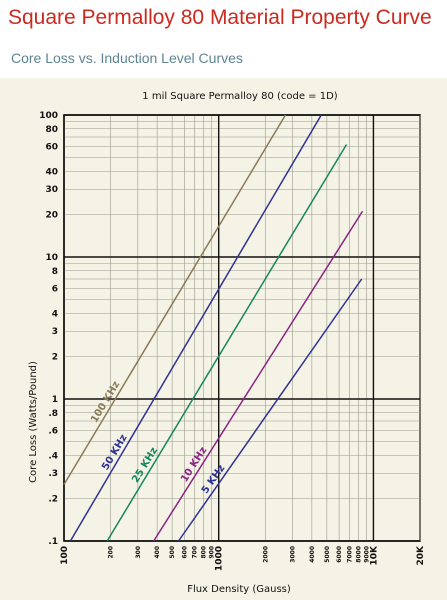 This screenshot has height=600, width=447. I want to click on x-tick-label: 6000, so click(339, 554).